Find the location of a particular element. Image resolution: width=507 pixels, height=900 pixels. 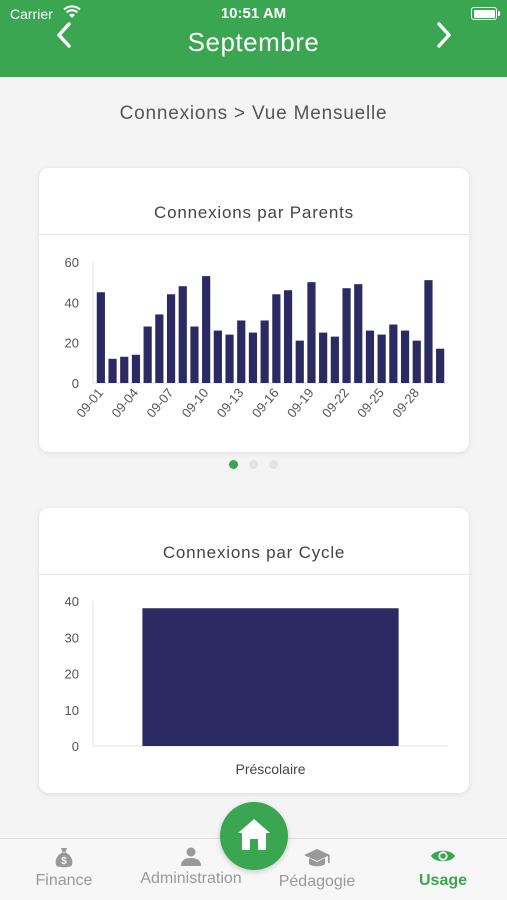

battery-icon is located at coordinates (485, 13).